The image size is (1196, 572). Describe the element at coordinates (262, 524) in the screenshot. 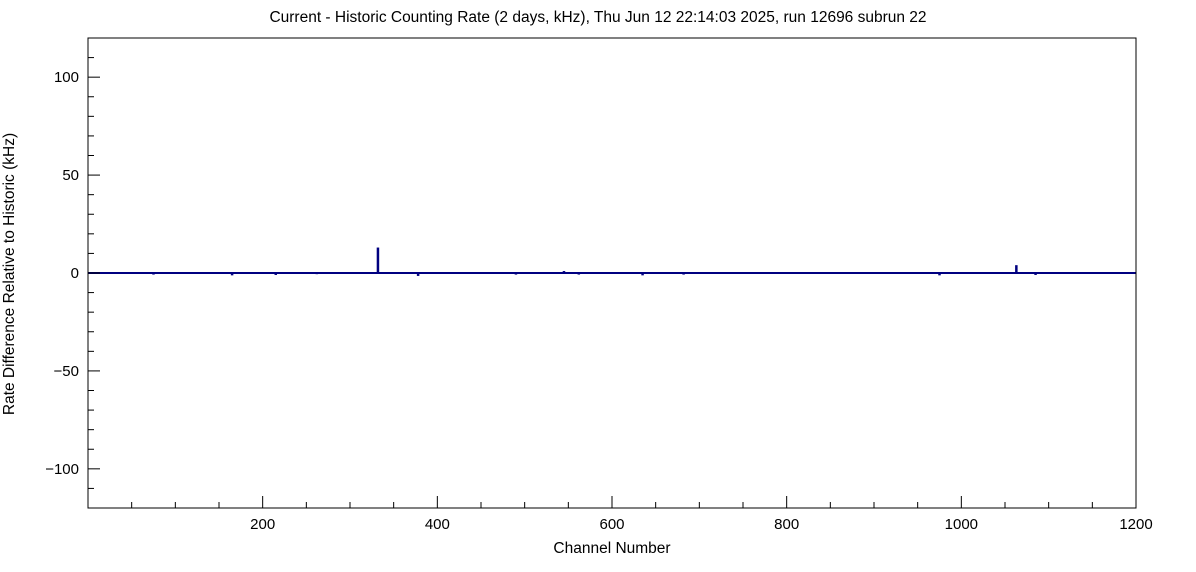

I see `x-tick-label: 200` at that location.